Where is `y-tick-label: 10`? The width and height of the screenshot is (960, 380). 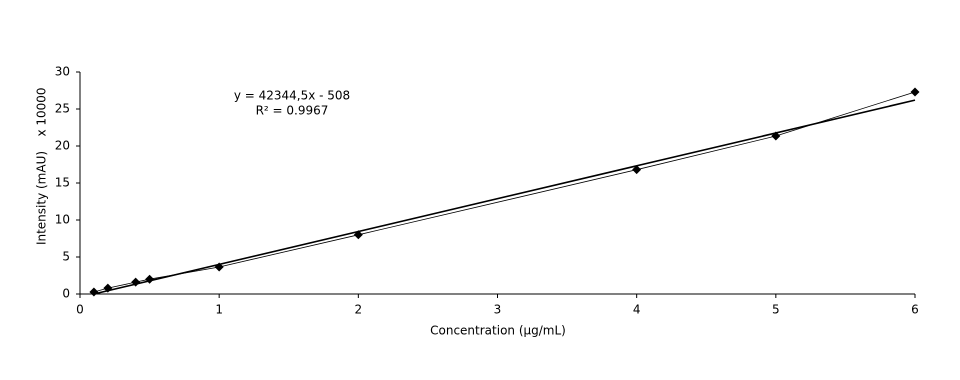
y-tick-label: 10 is located at coordinates (62, 220).